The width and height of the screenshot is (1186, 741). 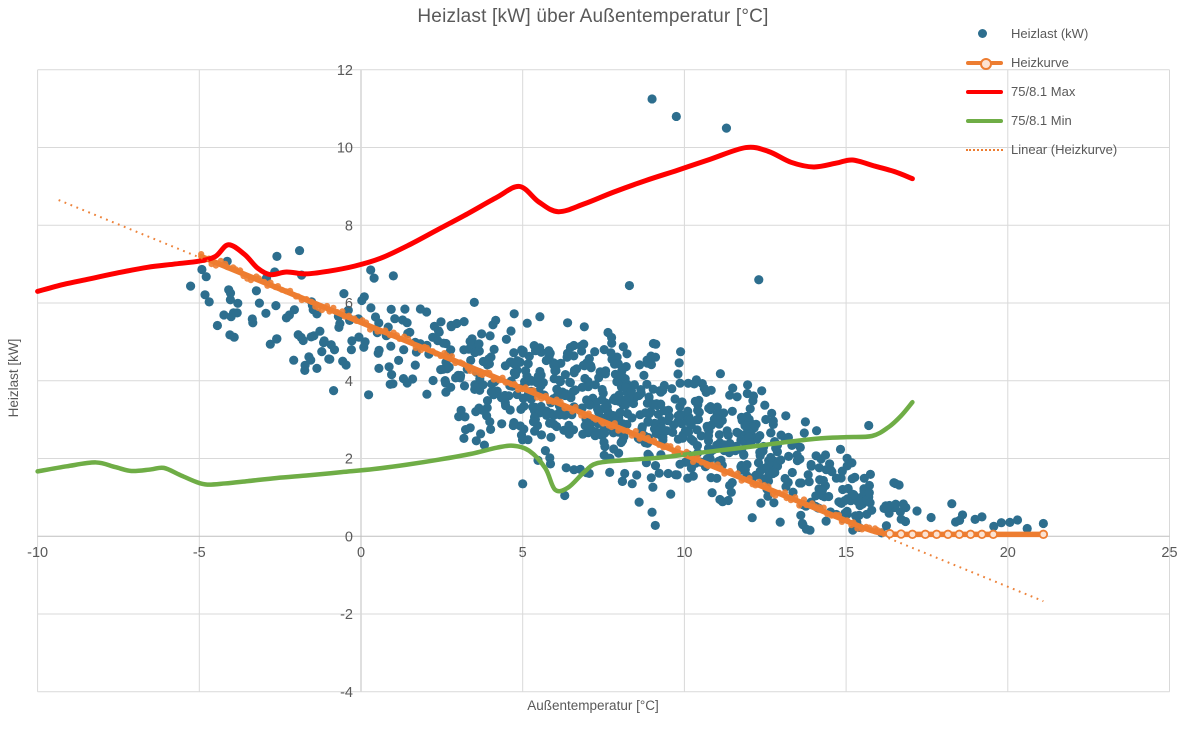 I want to click on y-tick-label: 4, so click(x=349, y=382).